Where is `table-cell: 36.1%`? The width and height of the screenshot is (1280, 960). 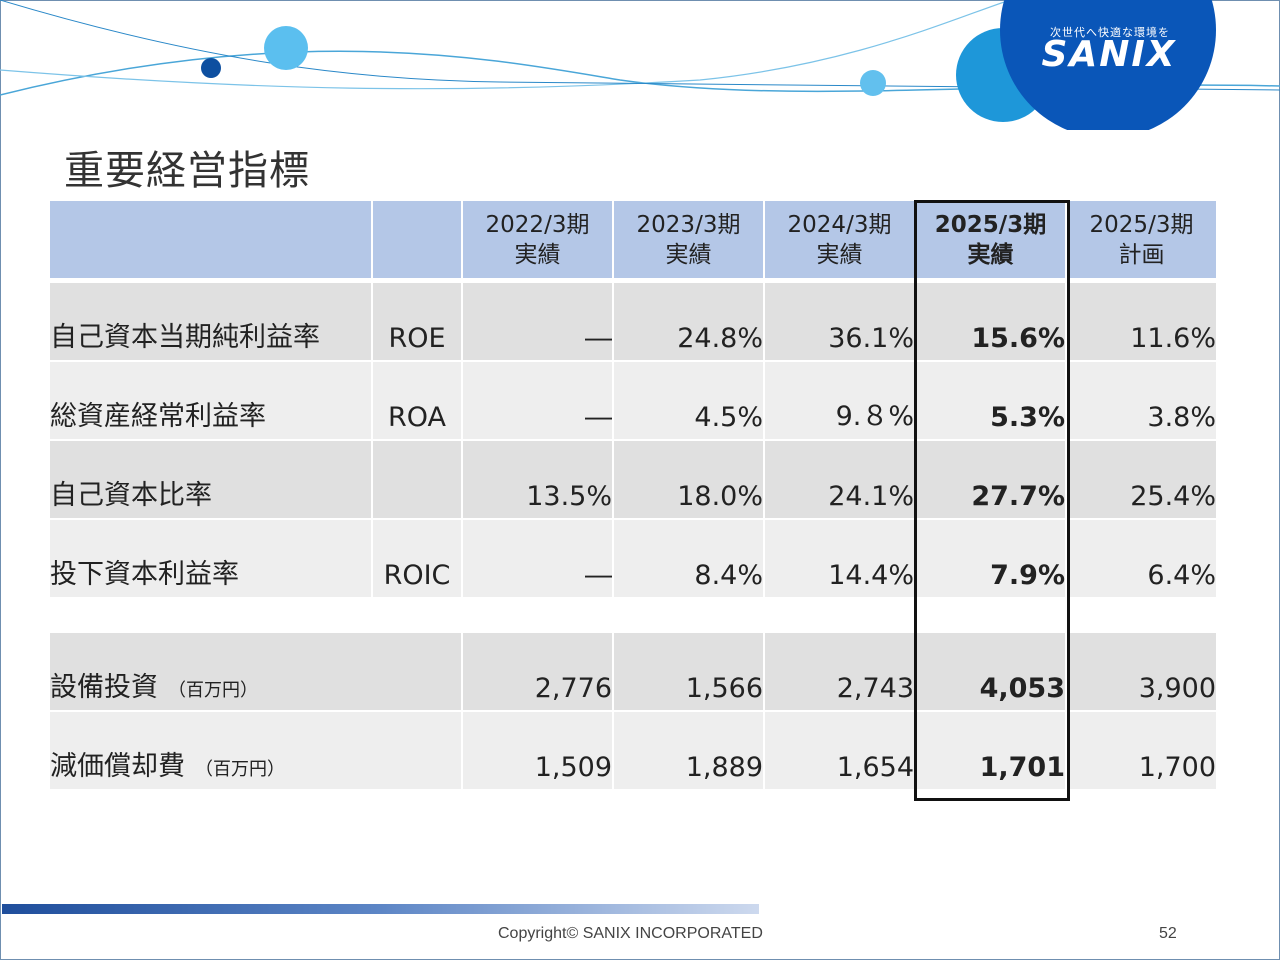 table-cell: 36.1% is located at coordinates (840, 322).